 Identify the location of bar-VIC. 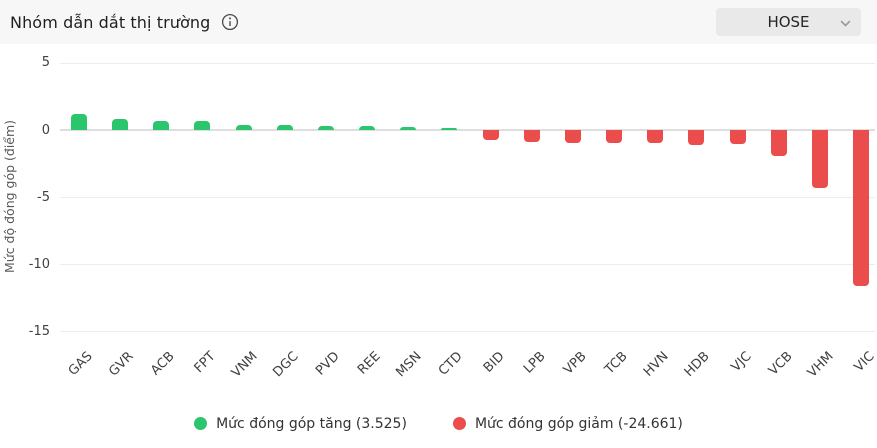
(861, 208).